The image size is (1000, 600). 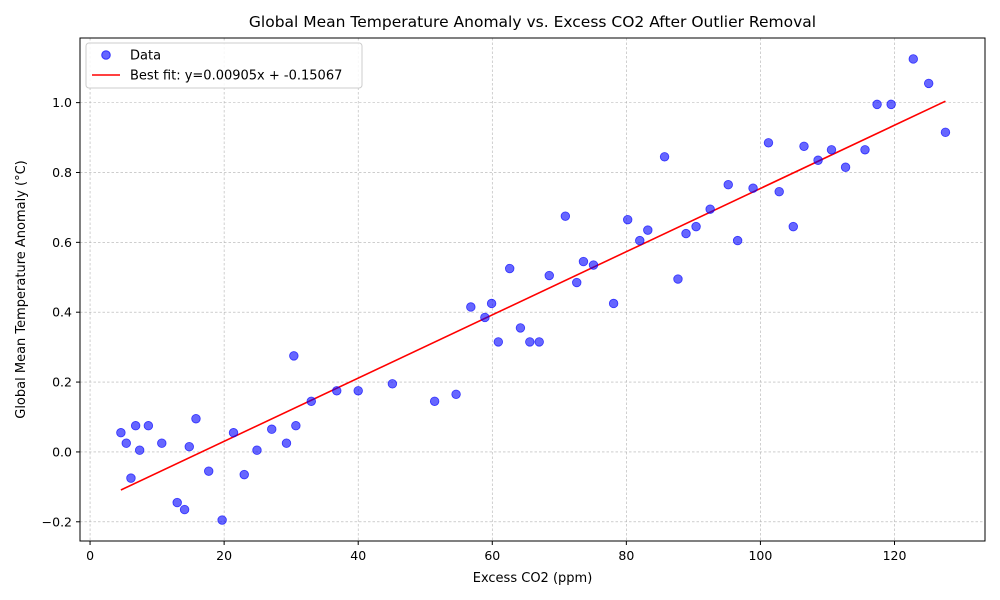 I want to click on y-tick-label: 1.0, so click(x=62, y=102).